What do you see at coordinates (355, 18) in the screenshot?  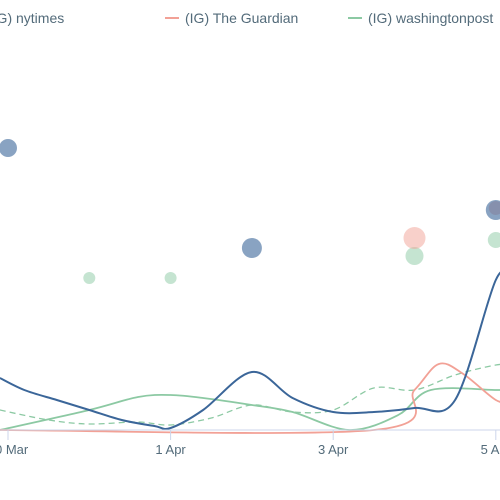 I see `legend-swatch-washingtonpost` at bounding box center [355, 18].